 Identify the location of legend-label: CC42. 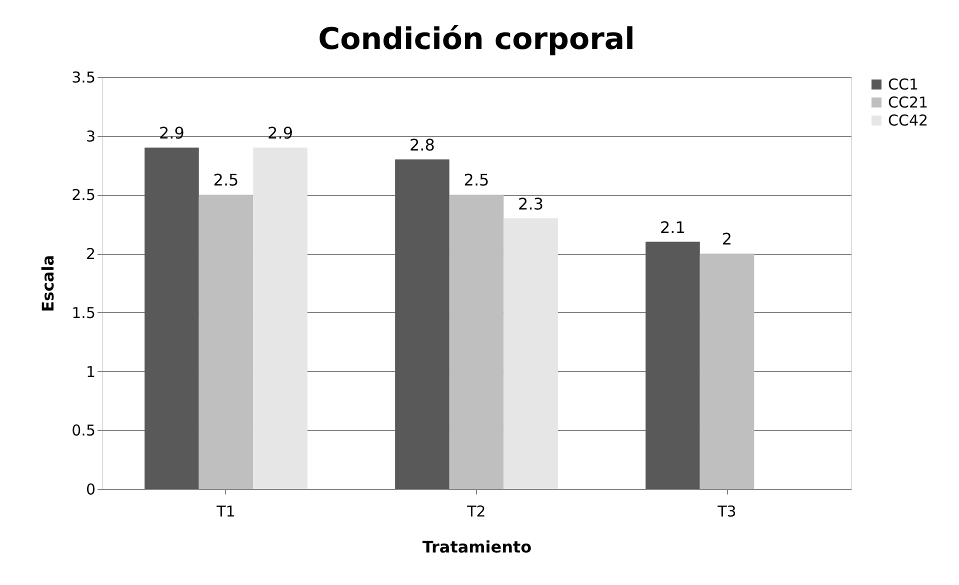
(908, 121).